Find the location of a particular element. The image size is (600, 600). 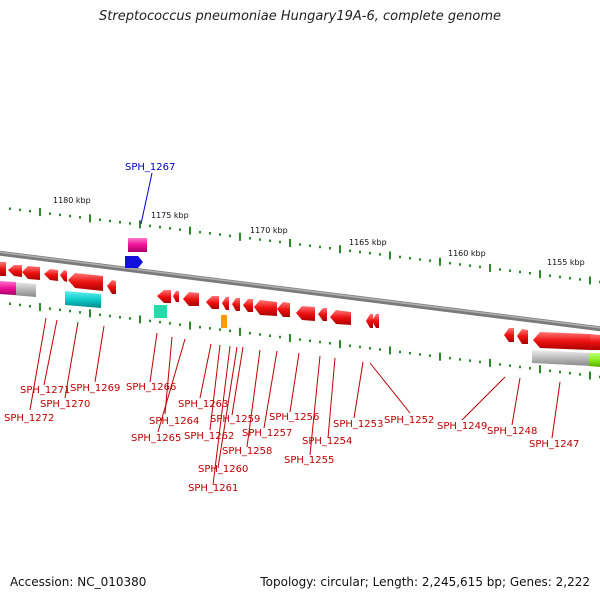

label-sph1263: SPH_1263 is located at coordinates (203, 404).